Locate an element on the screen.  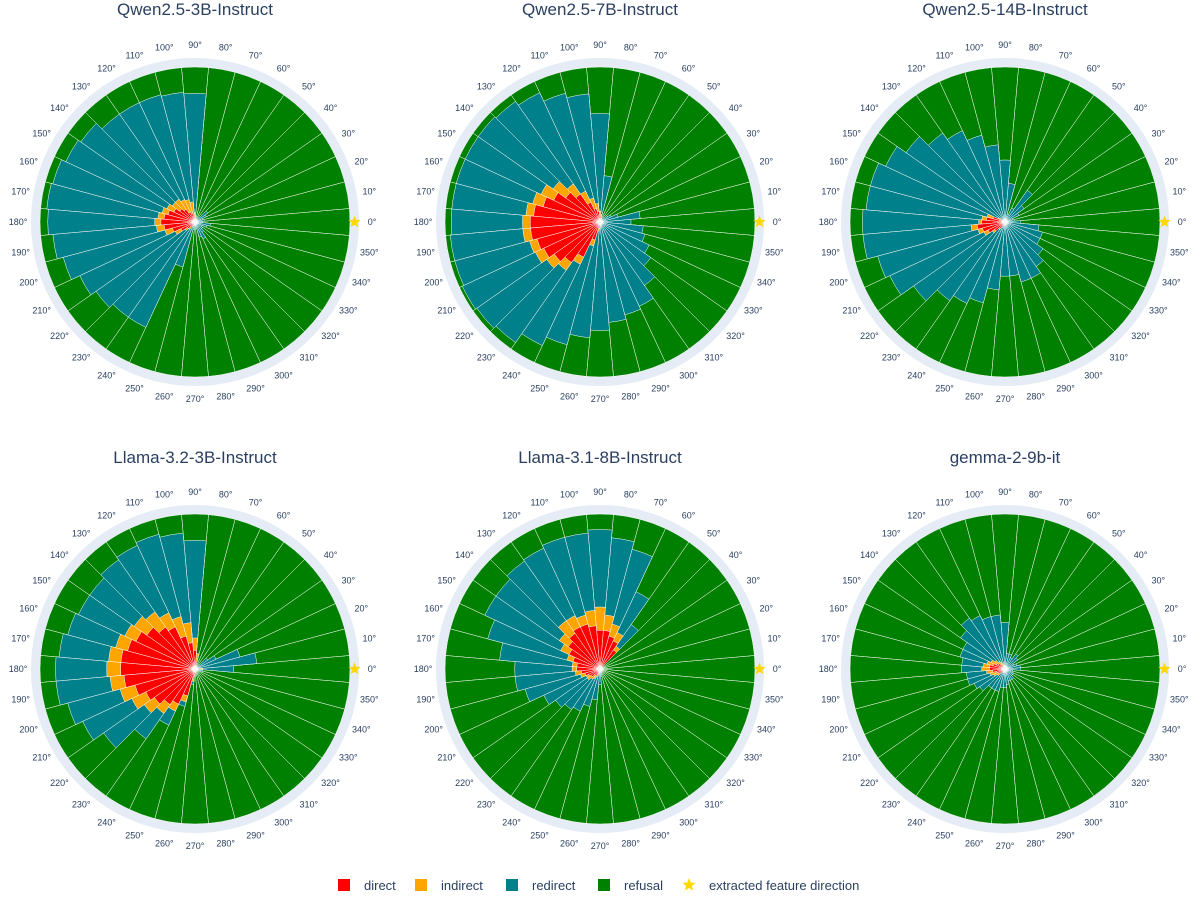
angular-tick-label: 30° is located at coordinates (753, 134).